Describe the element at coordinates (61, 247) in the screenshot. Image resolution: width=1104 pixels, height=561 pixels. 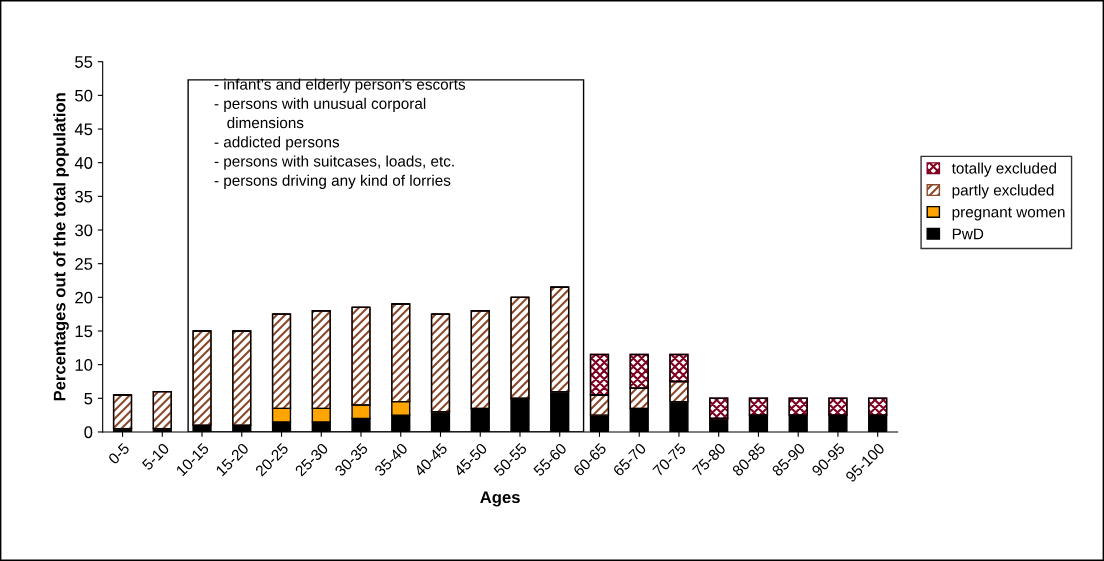
I see `y-axis-title: Percentages out of the total population` at that location.